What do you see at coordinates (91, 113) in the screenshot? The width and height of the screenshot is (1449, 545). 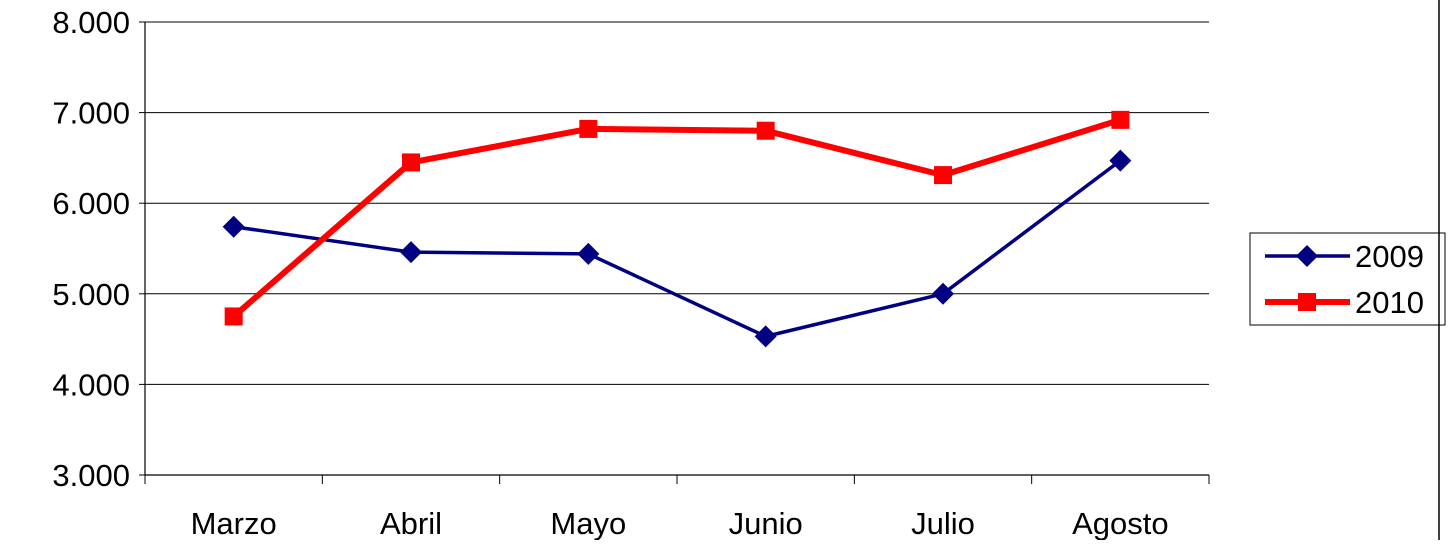 I see `y-tick-label: 7.000` at bounding box center [91, 113].